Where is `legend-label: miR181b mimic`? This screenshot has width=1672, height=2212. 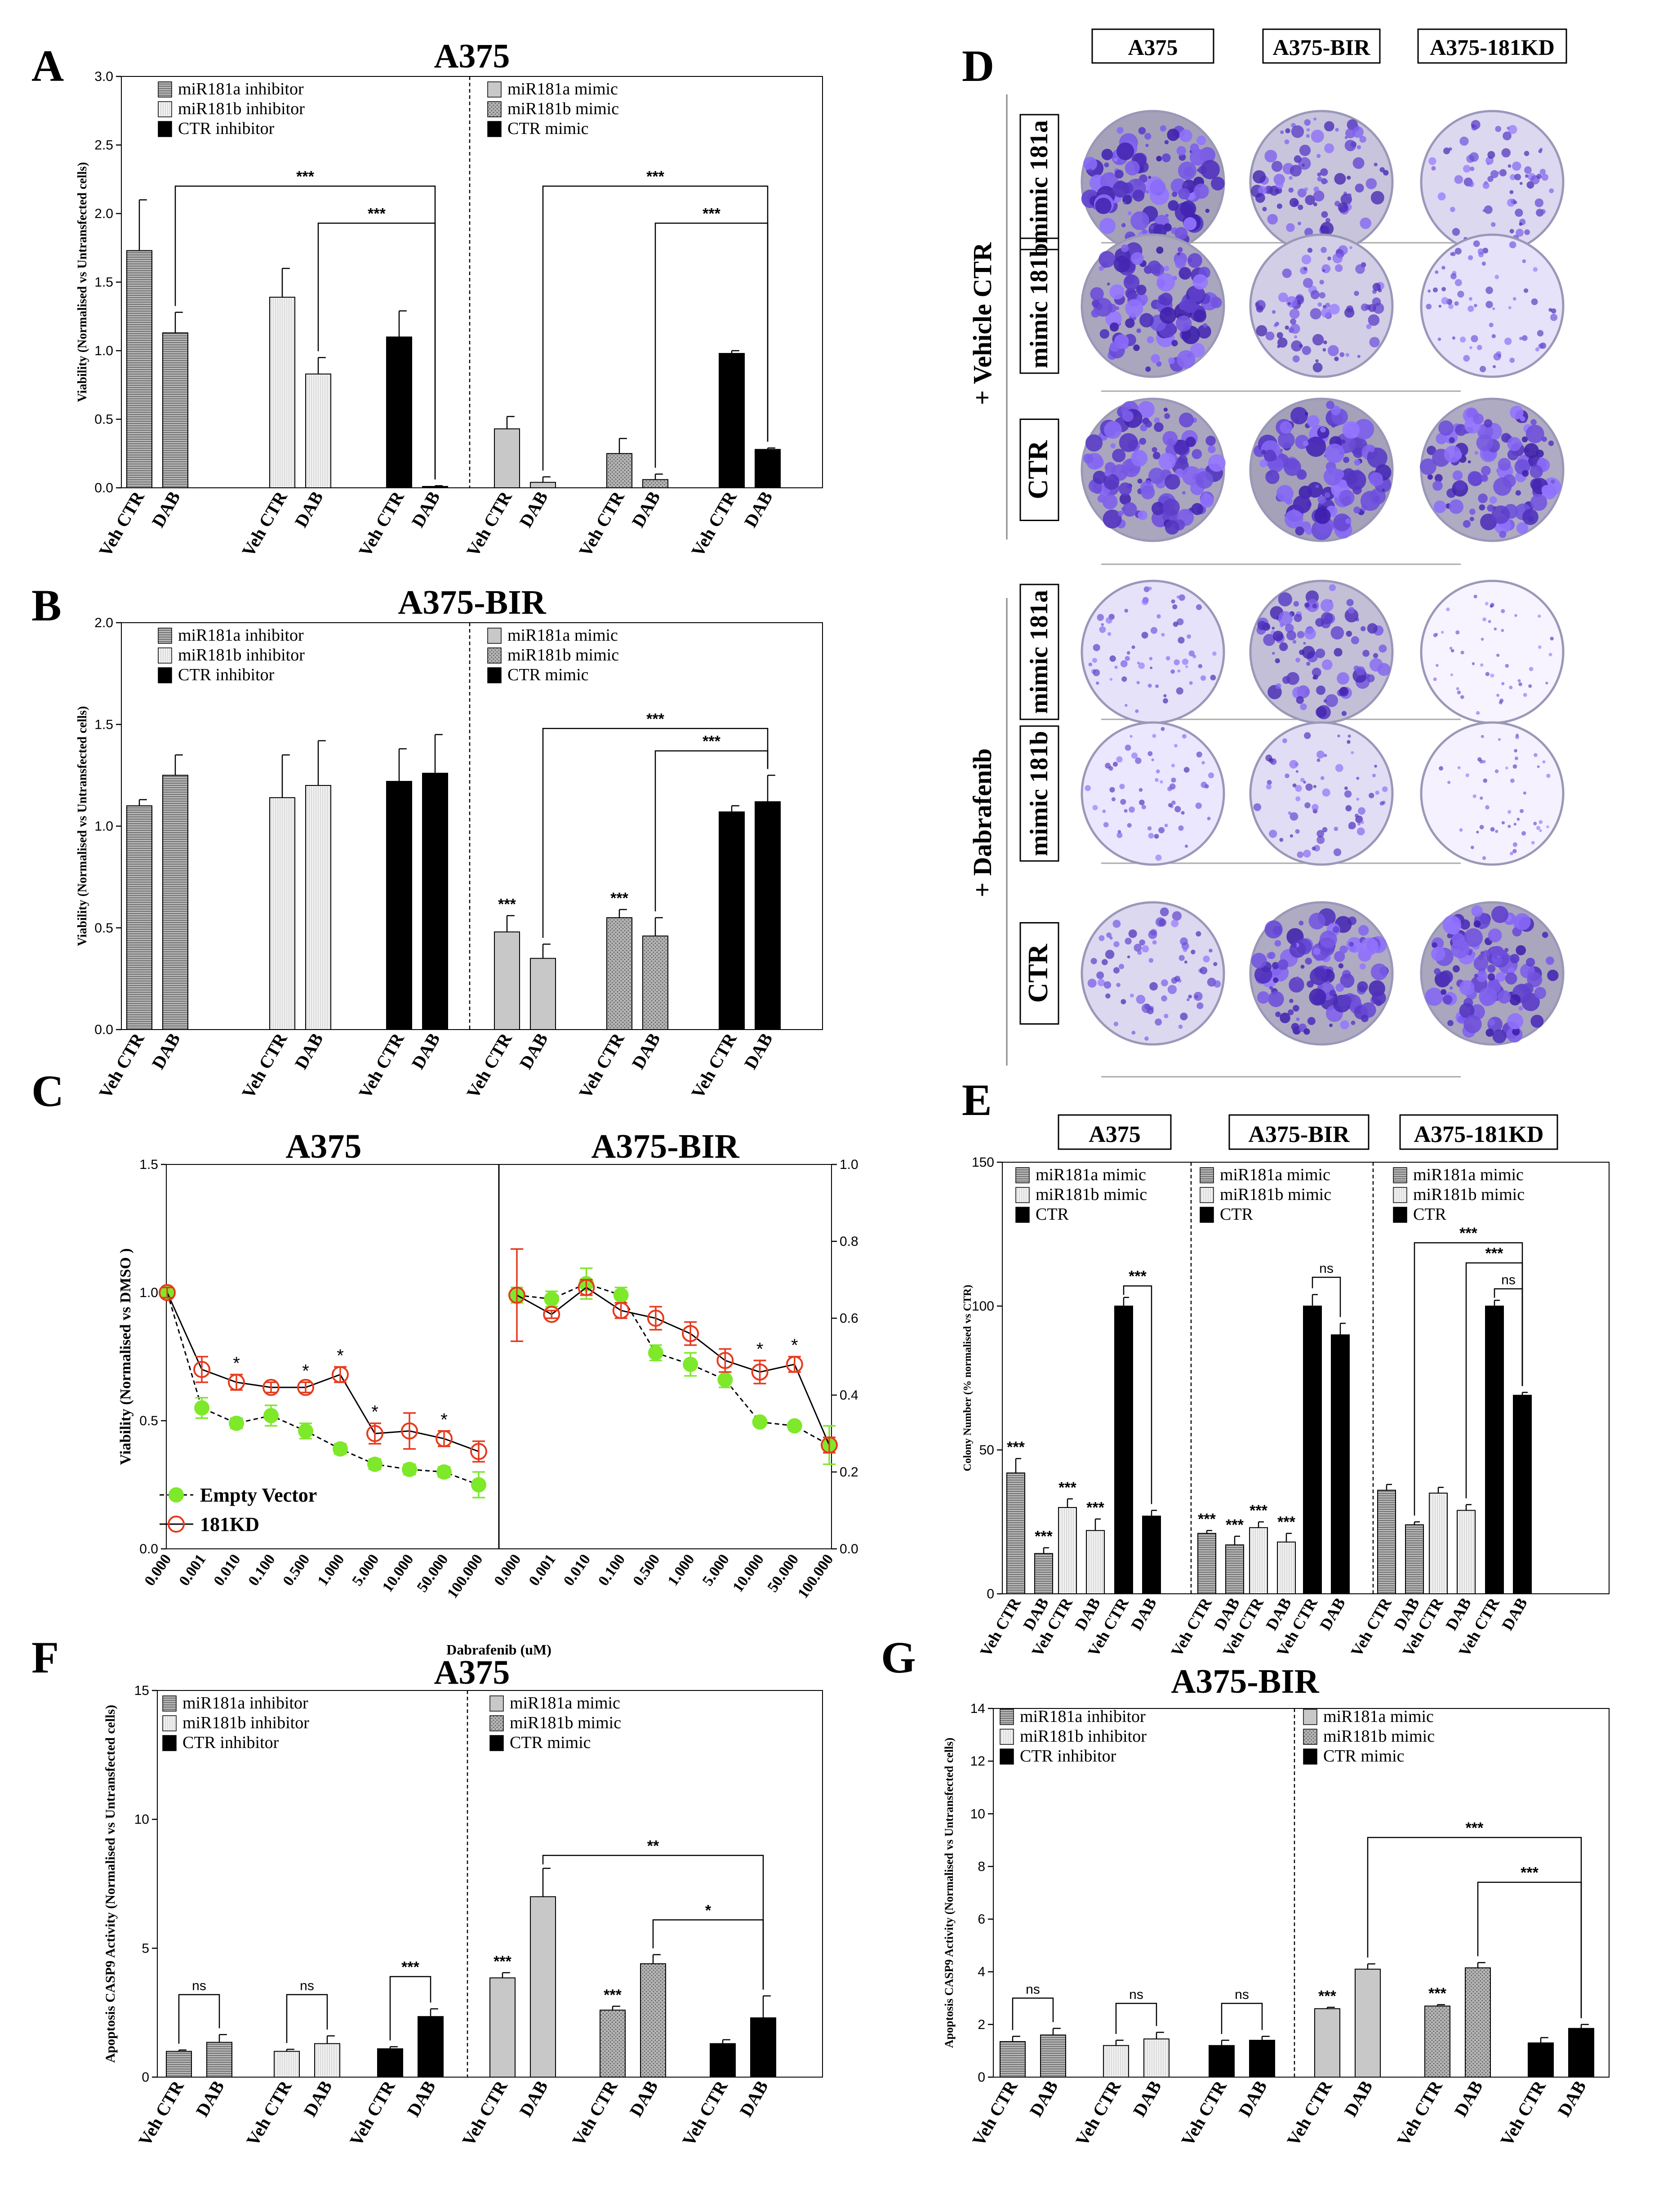
legend-label: miR181b mimic is located at coordinates (563, 108).